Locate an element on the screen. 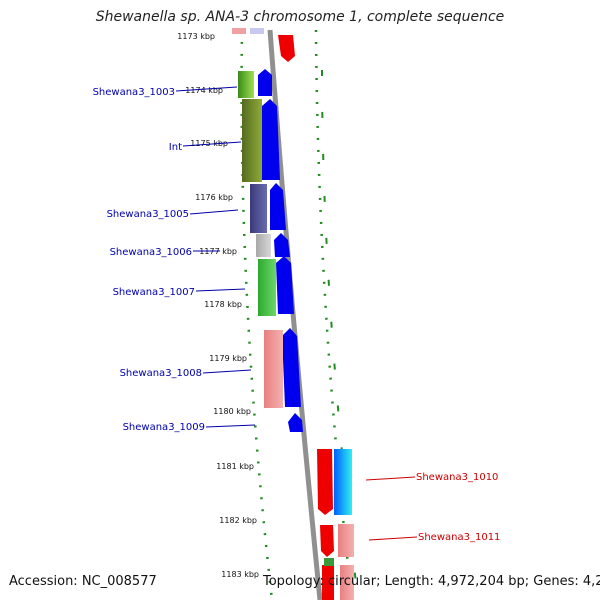 The width and height of the screenshot is (600, 600). gene-label-1008: Shewana3_1008 is located at coordinates (161, 373).